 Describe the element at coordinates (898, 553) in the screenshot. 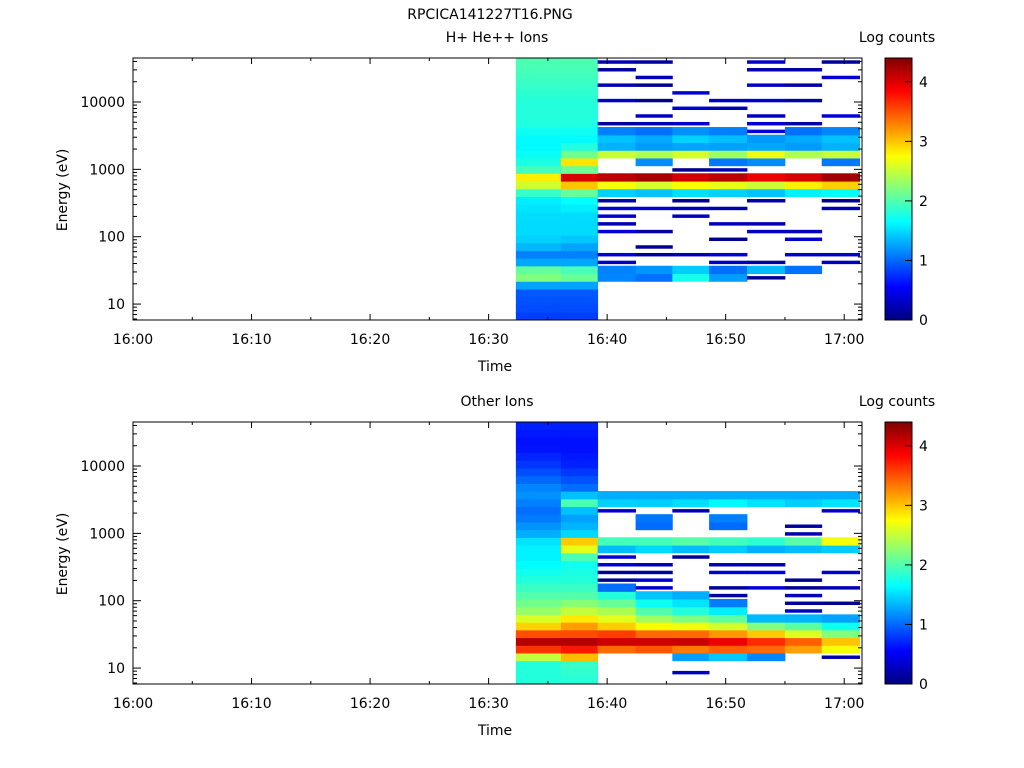

I see `colorbar-frame` at that location.